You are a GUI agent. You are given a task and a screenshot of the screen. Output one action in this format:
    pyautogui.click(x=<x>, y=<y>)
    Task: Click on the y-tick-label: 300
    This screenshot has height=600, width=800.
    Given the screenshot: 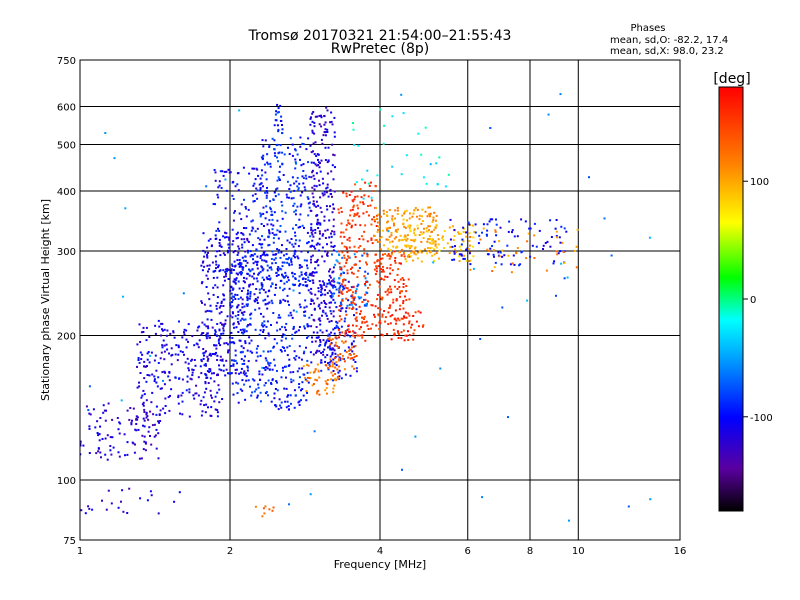 What is the action you would take?
    pyautogui.click(x=66, y=252)
    